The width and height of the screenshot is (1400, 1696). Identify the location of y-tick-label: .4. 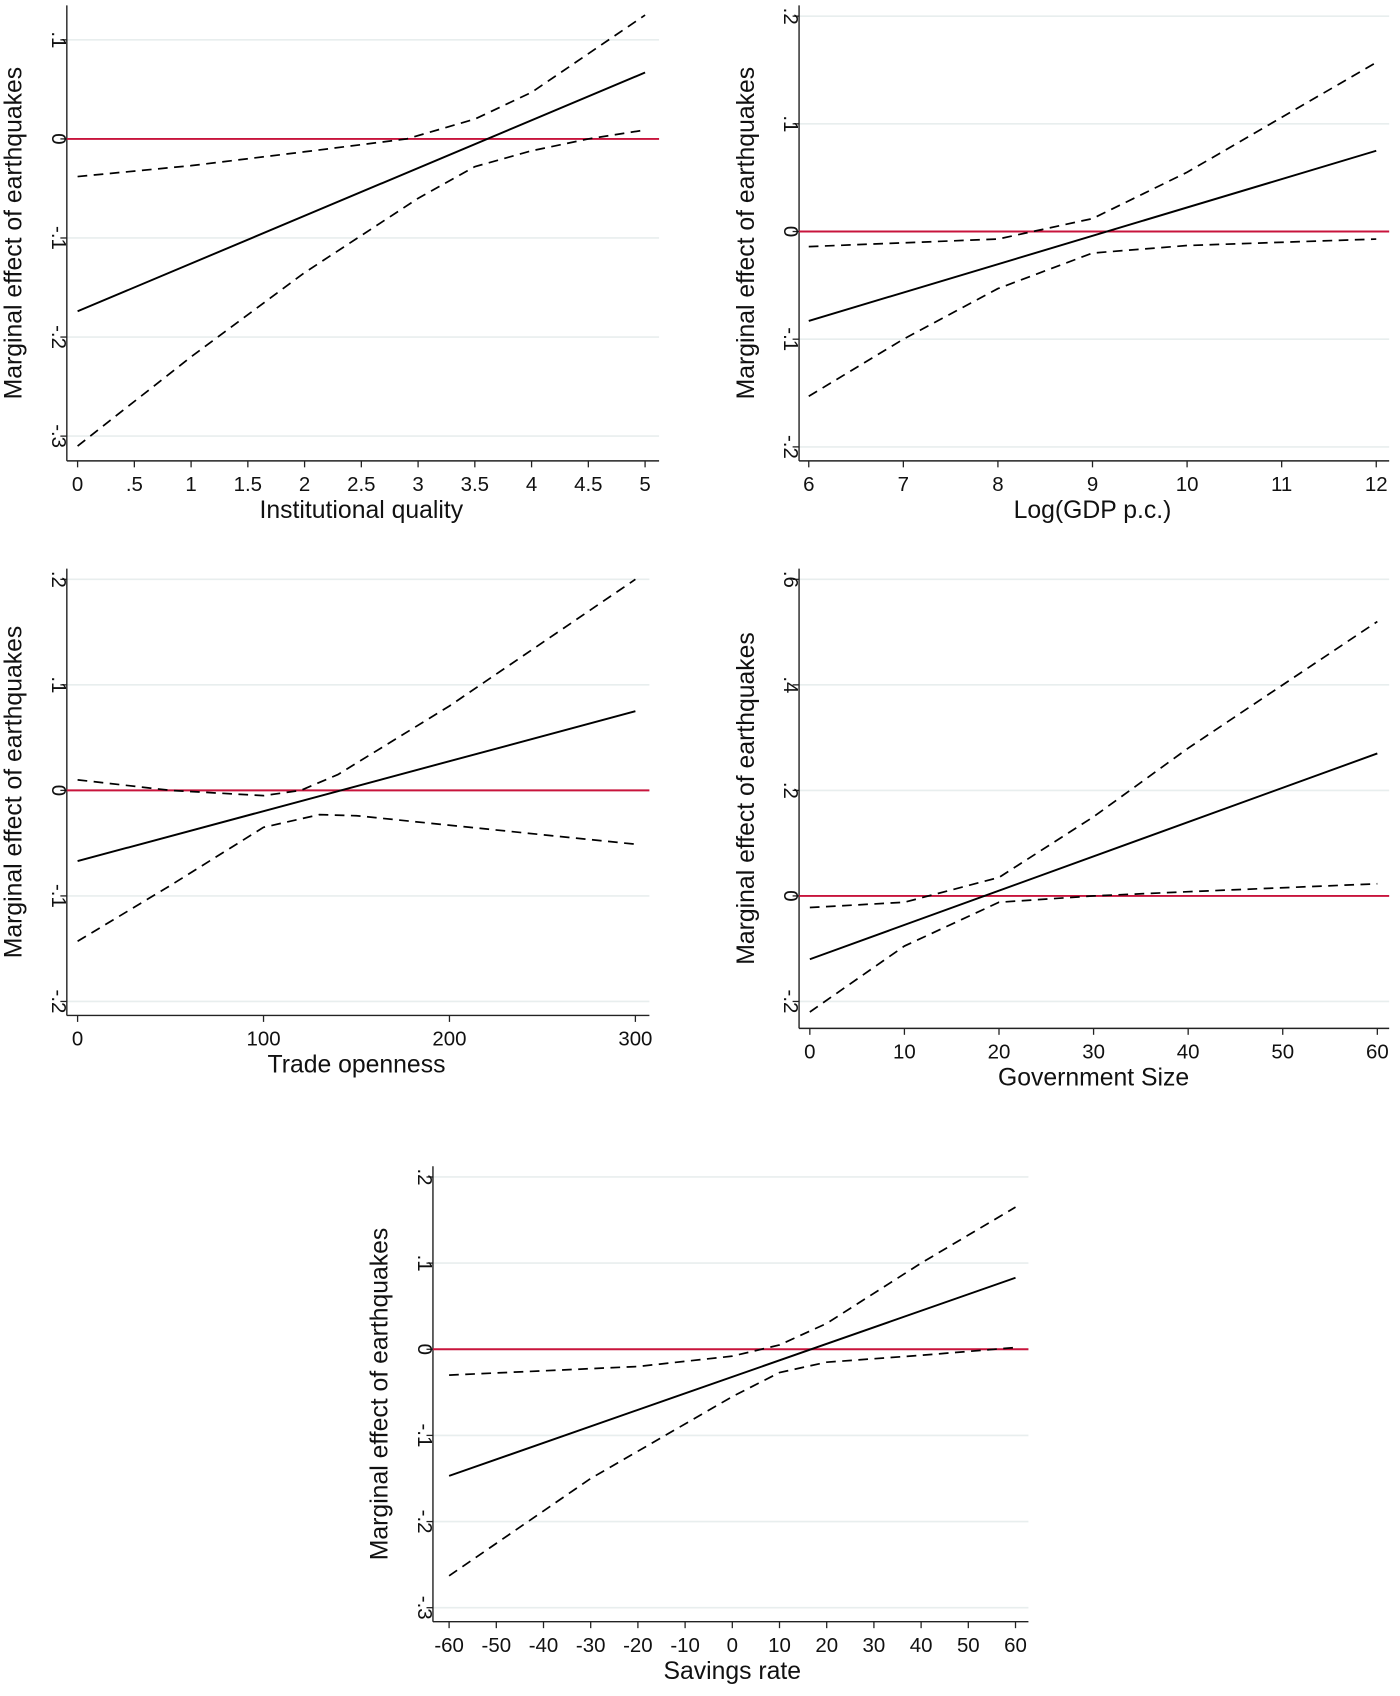
(790, 684).